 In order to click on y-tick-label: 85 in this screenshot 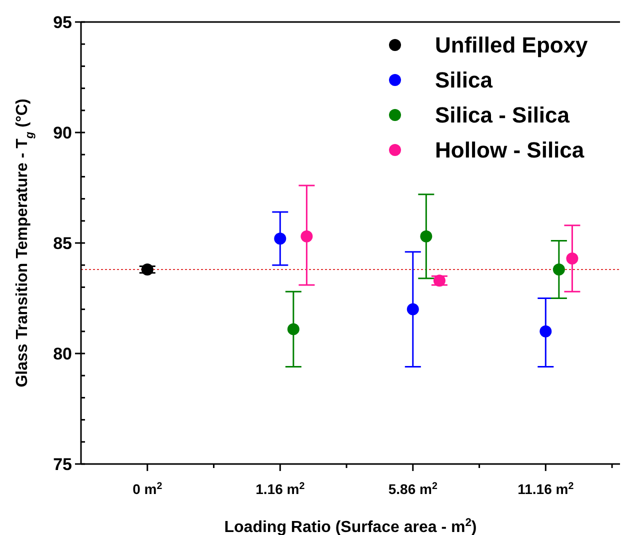, I will do `click(62, 243)`.